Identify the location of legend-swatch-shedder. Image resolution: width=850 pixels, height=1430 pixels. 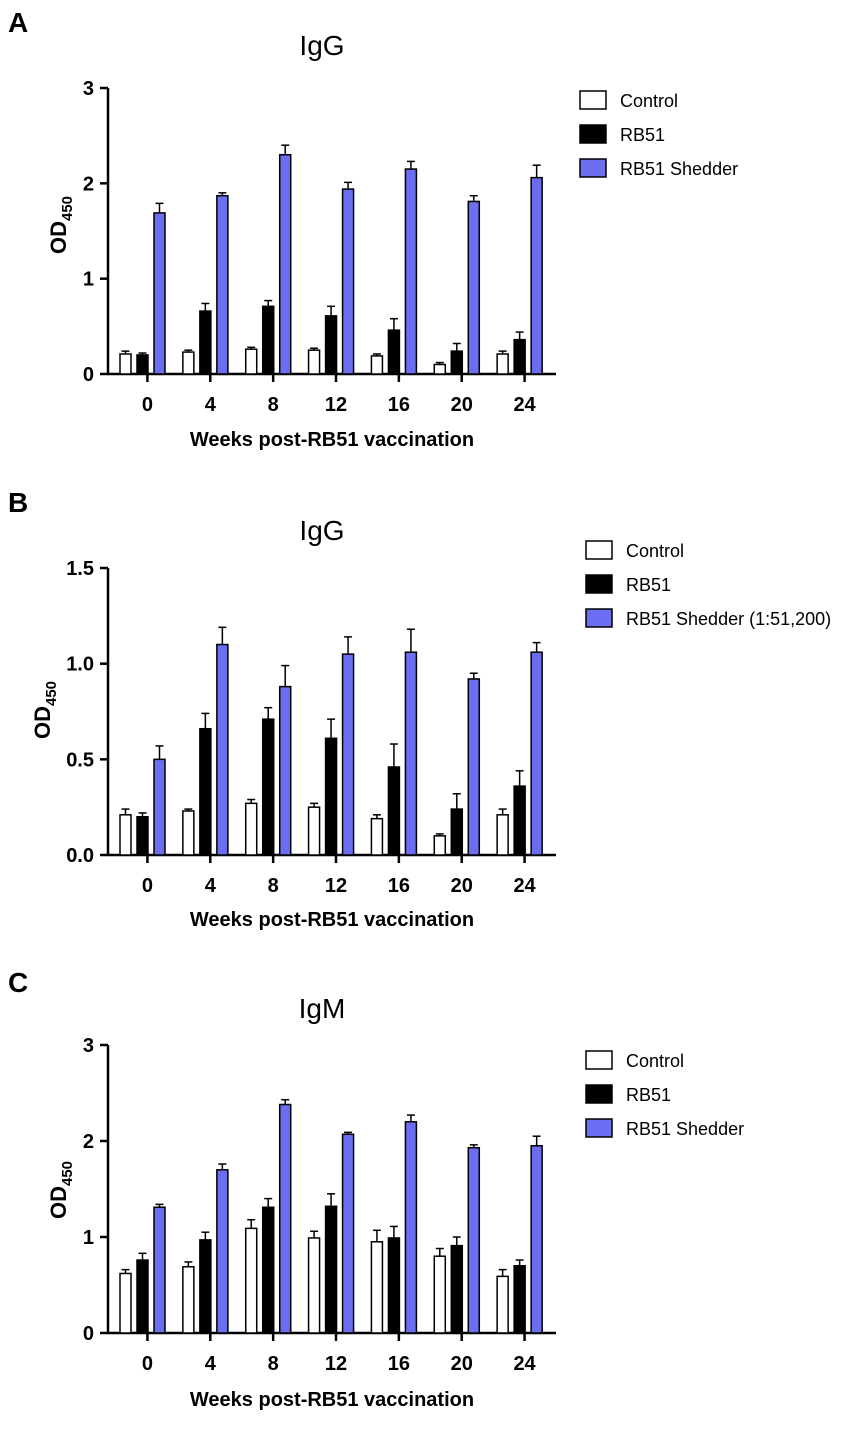
(599, 1128).